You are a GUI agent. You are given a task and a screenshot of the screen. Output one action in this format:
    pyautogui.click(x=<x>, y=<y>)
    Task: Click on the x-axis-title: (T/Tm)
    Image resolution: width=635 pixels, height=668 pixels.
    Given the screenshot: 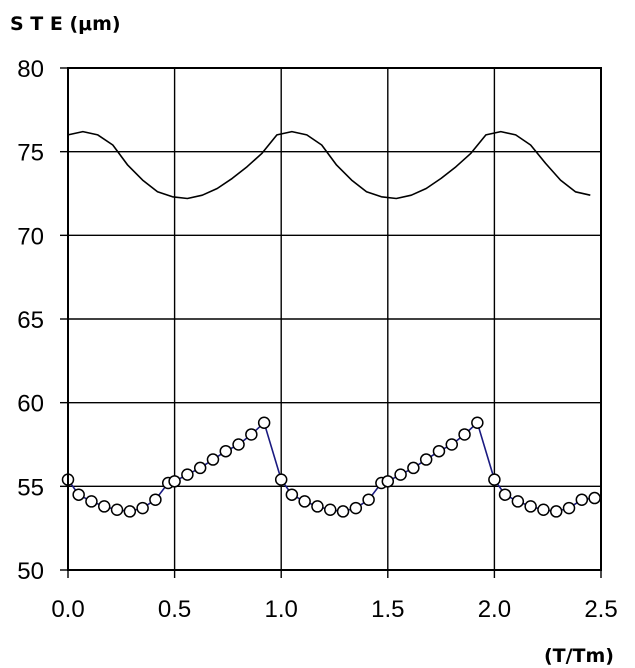 What is the action you would take?
    pyautogui.click(x=579, y=656)
    